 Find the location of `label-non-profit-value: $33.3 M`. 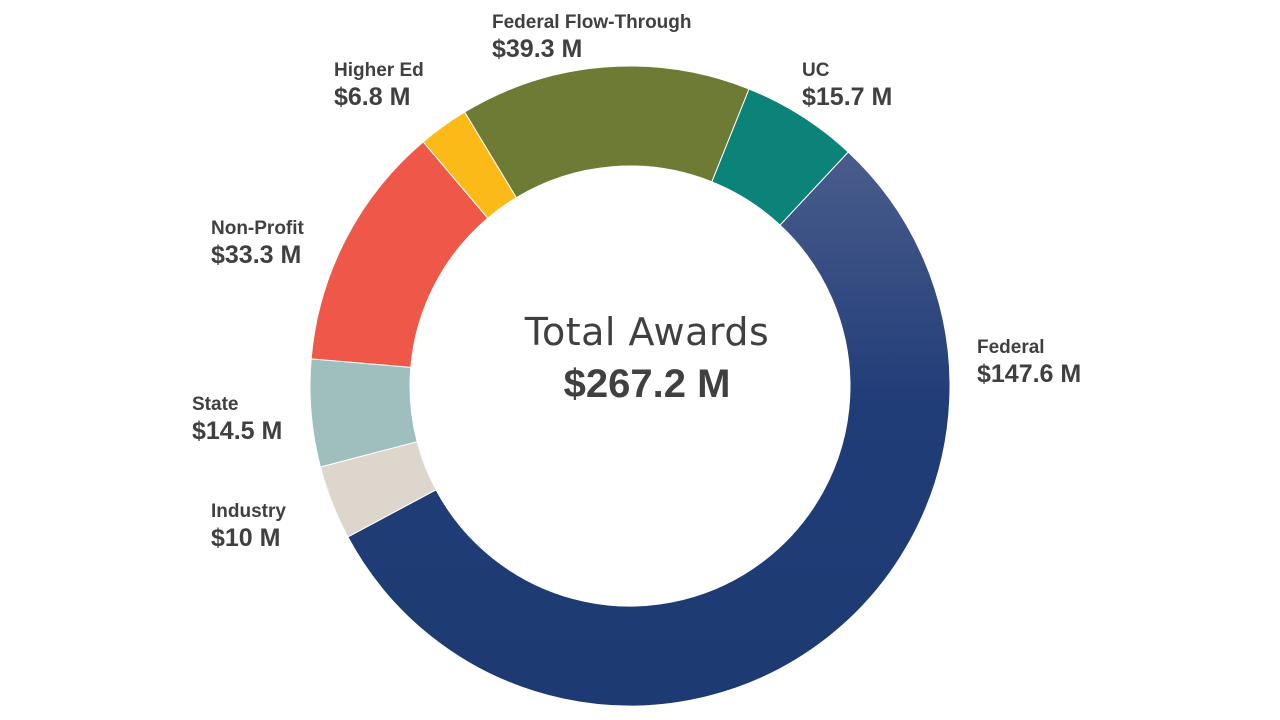

label-non-profit-value: $33.3 M is located at coordinates (256, 255).